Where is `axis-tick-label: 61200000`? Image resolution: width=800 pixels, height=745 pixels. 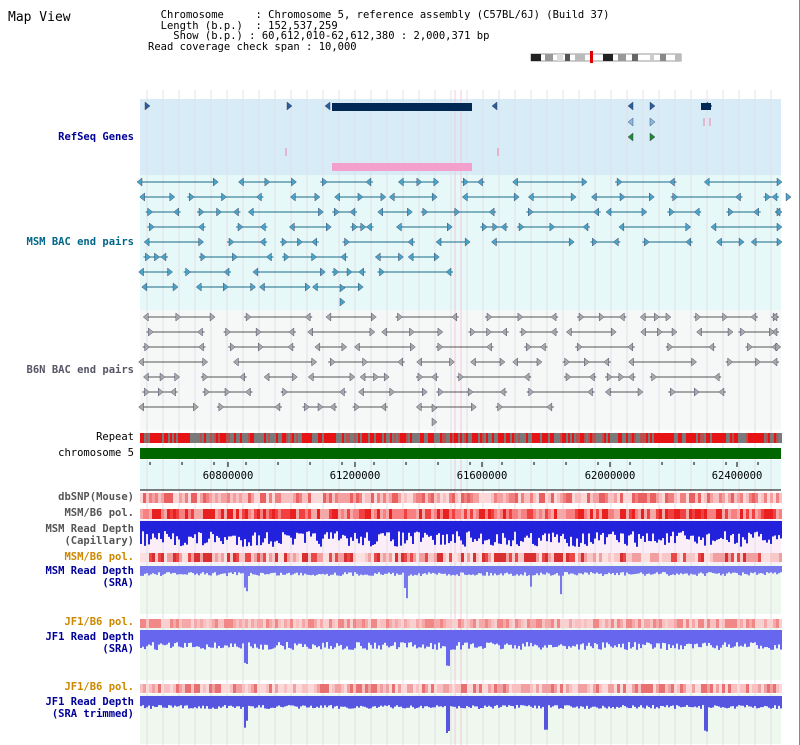 axis-tick-label: 61200000 is located at coordinates (355, 476).